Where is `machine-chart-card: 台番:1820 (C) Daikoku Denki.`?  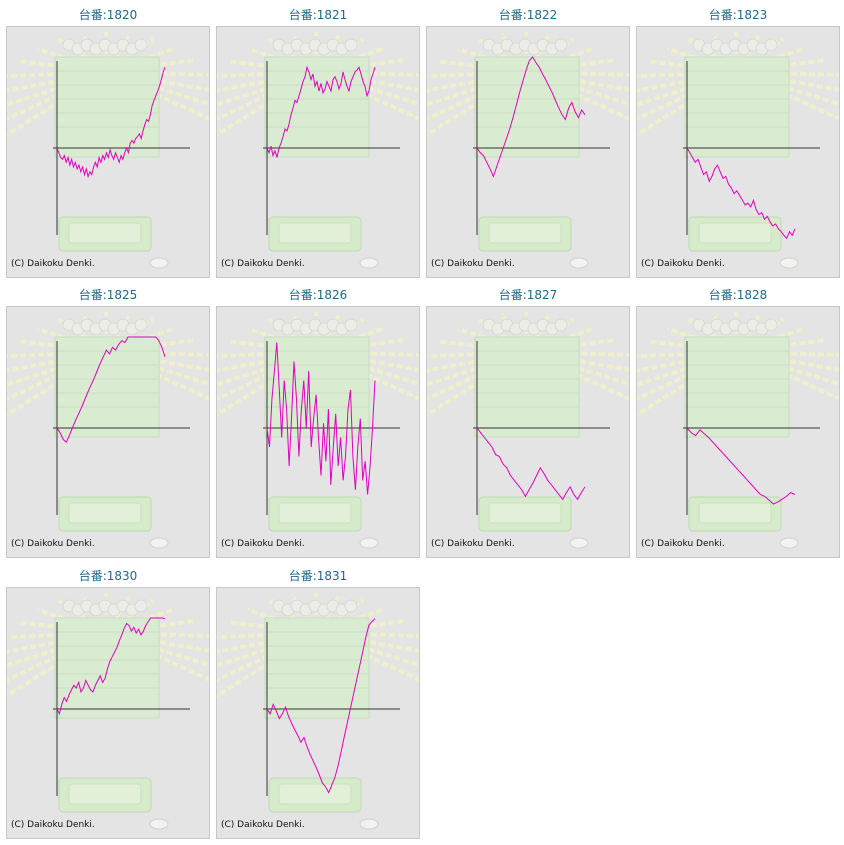
machine-chart-card: 台番:1820 (C) Daikoku Denki. is located at coordinates (108, 141).